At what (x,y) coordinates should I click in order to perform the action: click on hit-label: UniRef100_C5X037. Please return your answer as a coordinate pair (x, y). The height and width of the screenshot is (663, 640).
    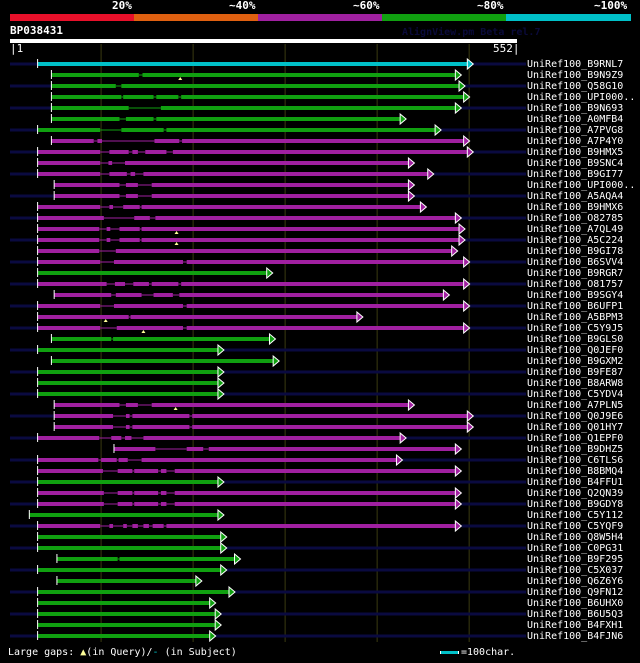
    Looking at the image, I should click on (575, 570).